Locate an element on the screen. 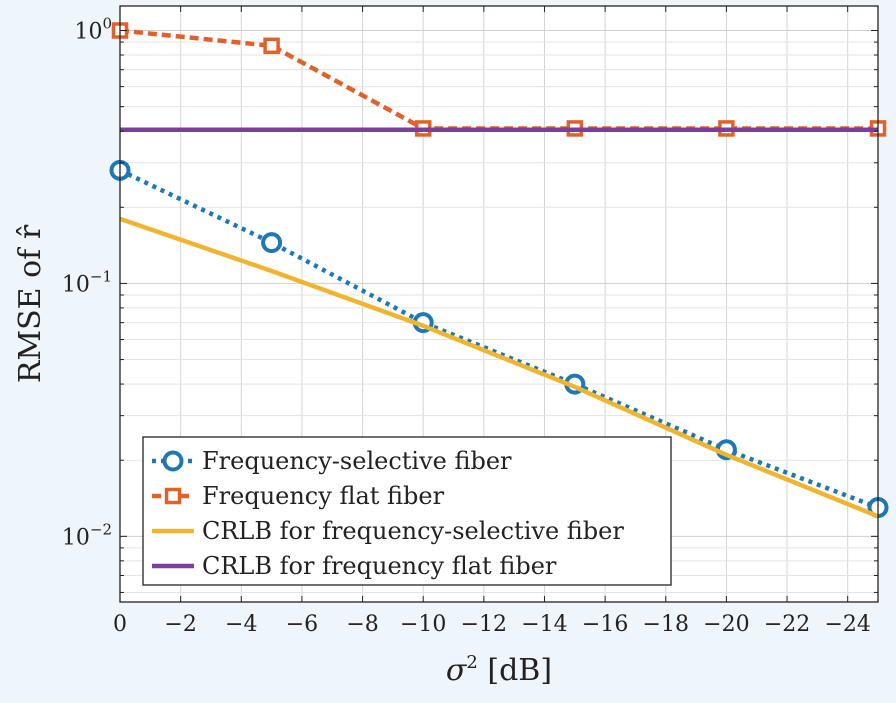 Image resolution: width=896 pixels, height=703 pixels. y-tick-label: 10⁰ is located at coordinates (93, 30).